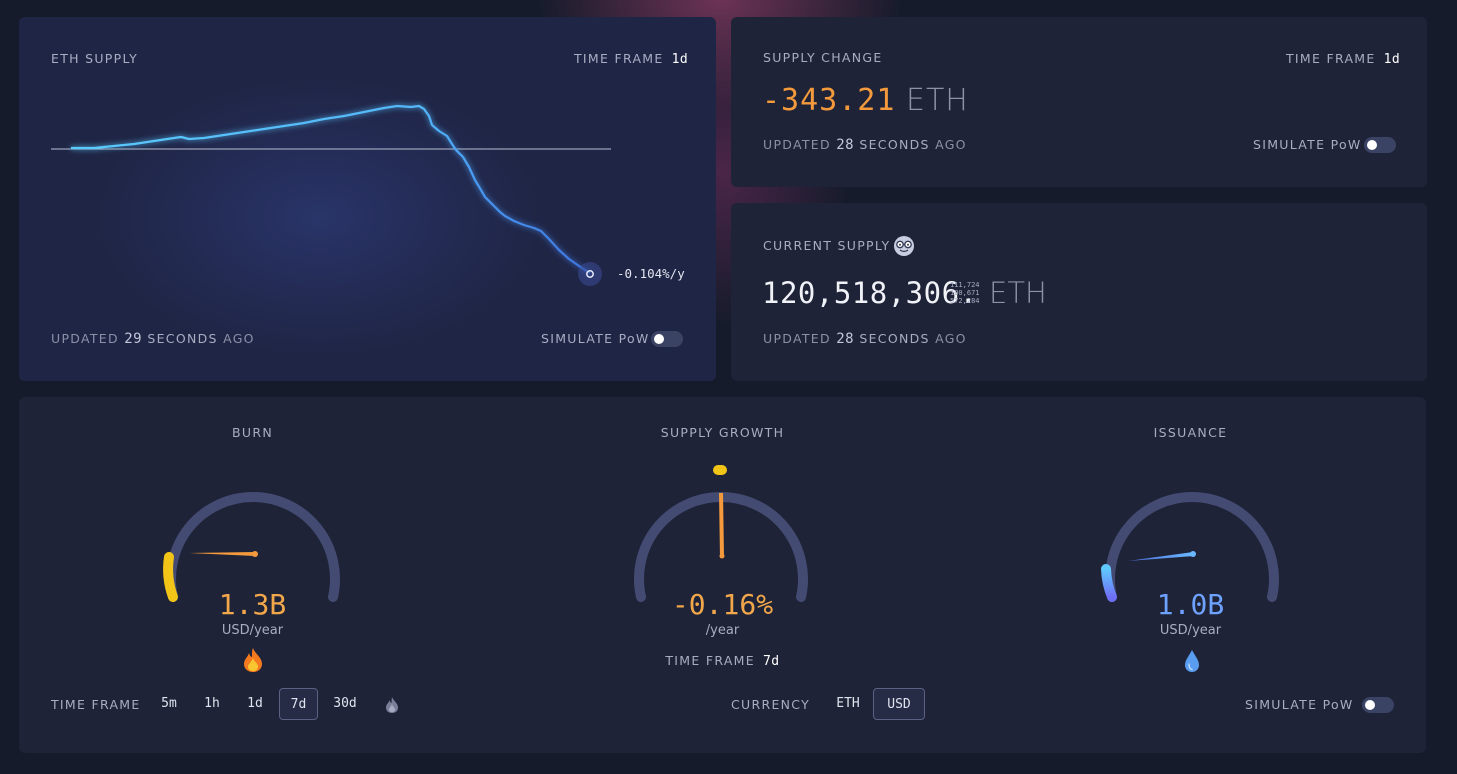 This screenshot has width=1457, height=774. I want to click on supply-growth-needle, so click(721, 525).